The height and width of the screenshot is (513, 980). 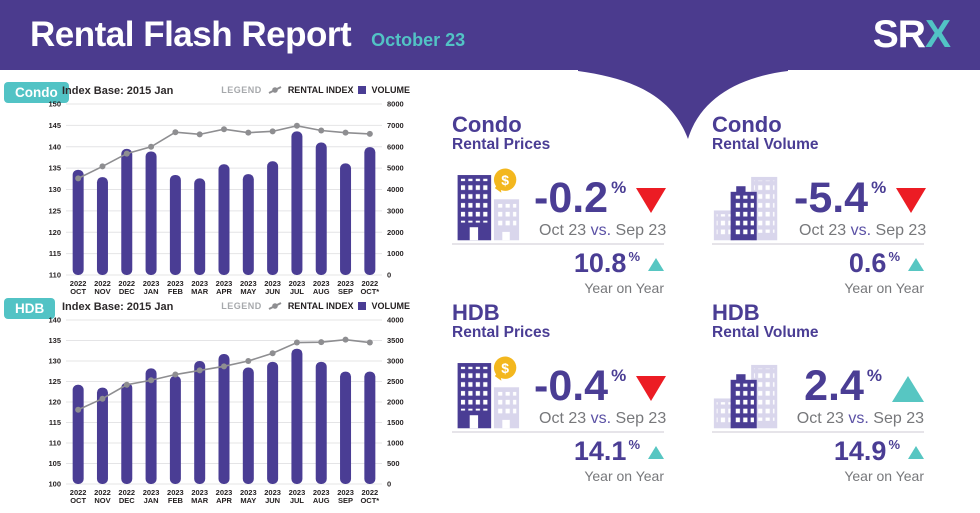 I want to click on panel-heading: HDB Rental Volume, so click(x=818, y=321).